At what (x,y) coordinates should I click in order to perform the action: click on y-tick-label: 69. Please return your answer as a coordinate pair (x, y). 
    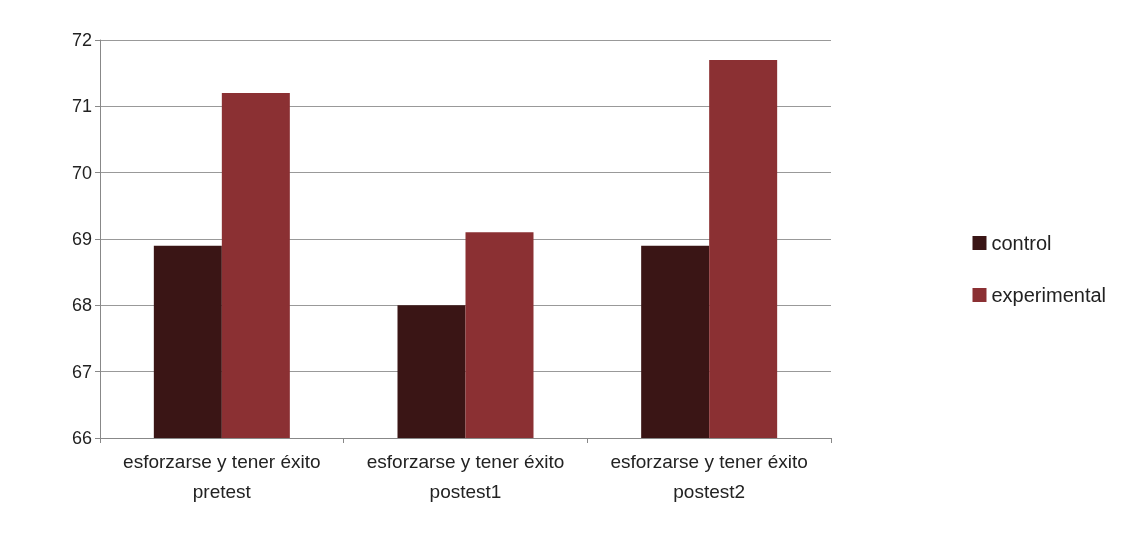
    Looking at the image, I should click on (81, 239).